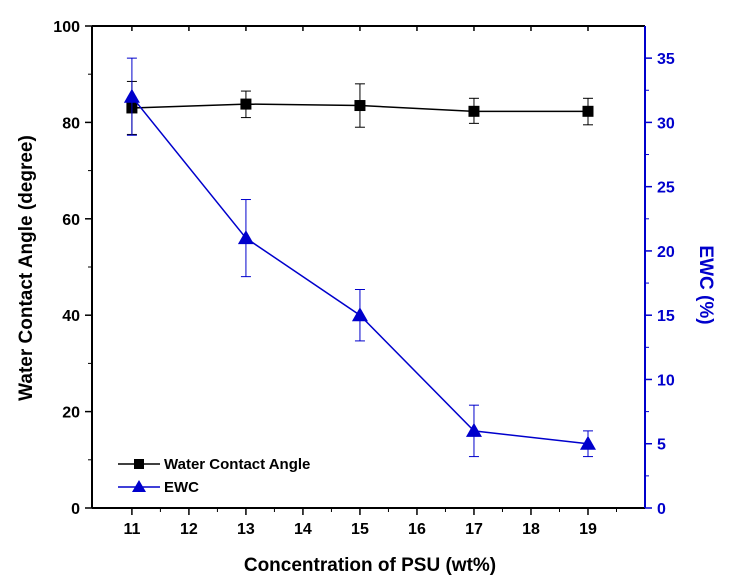 Image resolution: width=729 pixels, height=585 pixels. Describe the element at coordinates (246, 529) in the screenshot. I see `x-tick-label: 13` at that location.